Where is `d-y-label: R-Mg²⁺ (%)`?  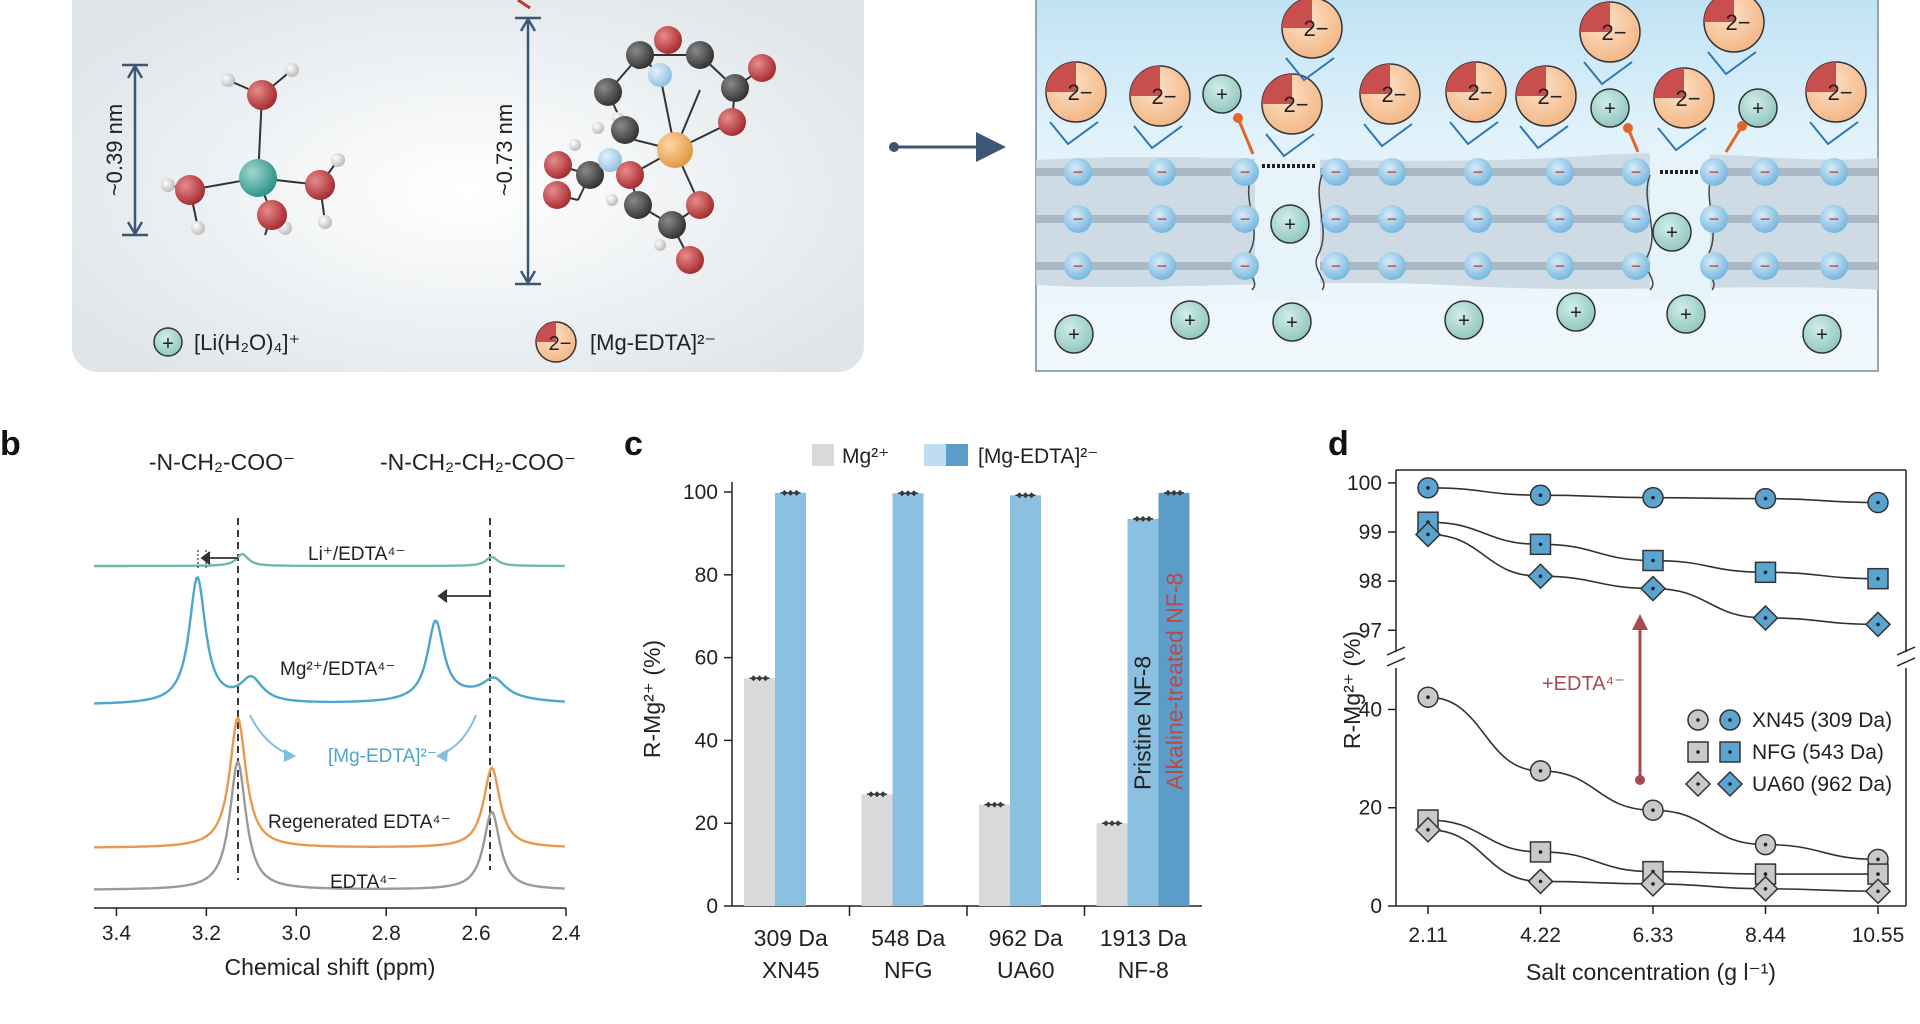
d-y-label: R-Mg²⁺ (%) is located at coordinates (1352, 690).